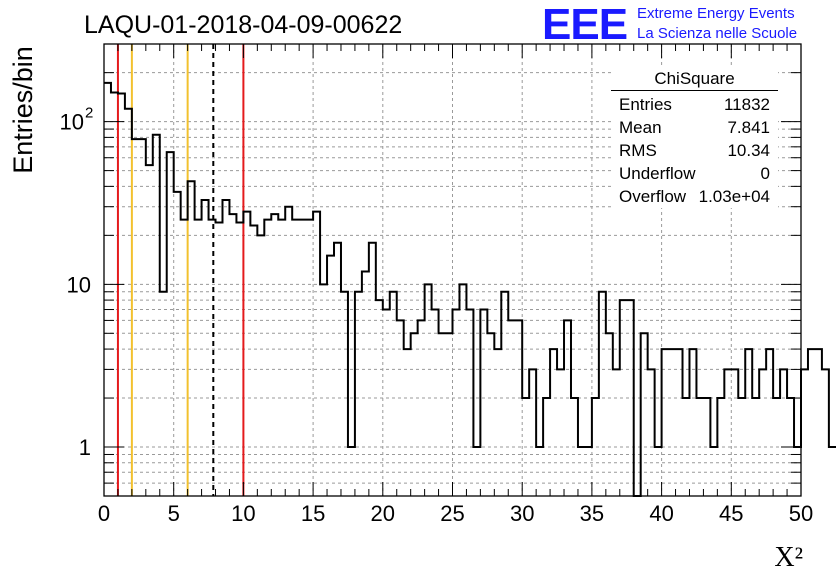  What do you see at coordinates (731, 513) in the screenshot?
I see `x-tick-label: 45` at bounding box center [731, 513].